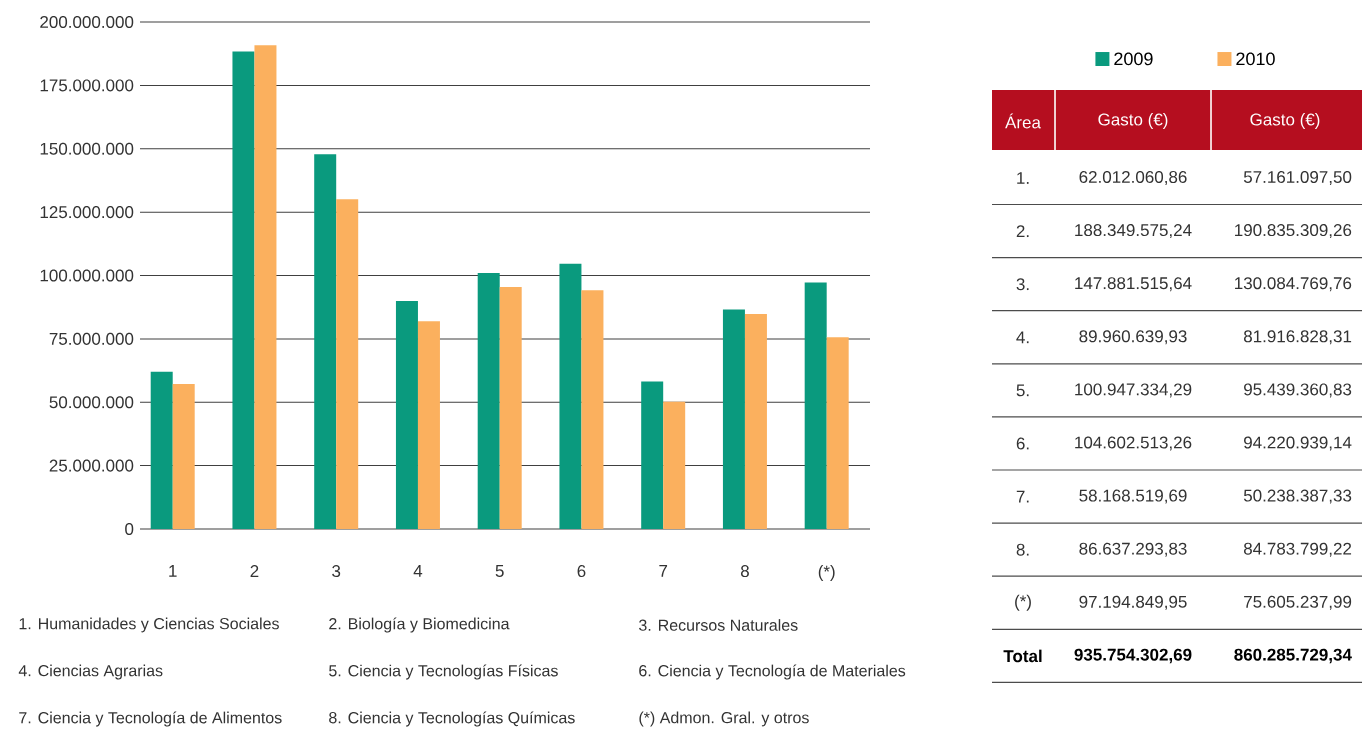 The width and height of the screenshot is (1364, 736). Describe the element at coordinates (1133, 178) in the screenshot. I see `text: 62.012.060,86` at that location.